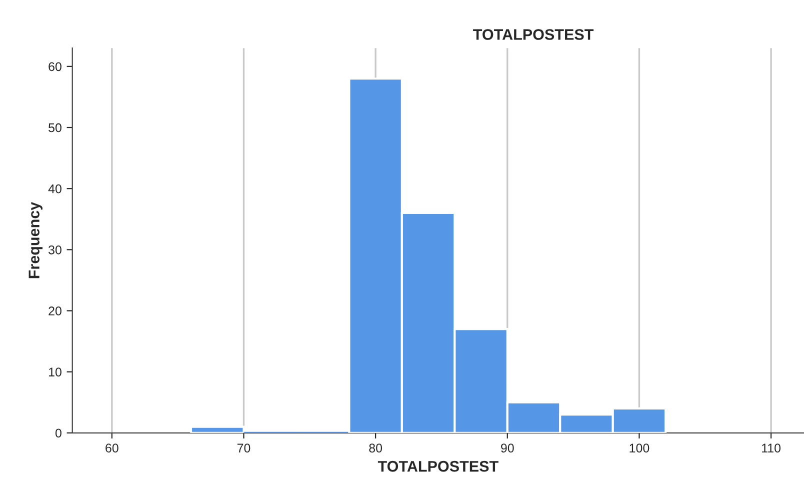 This screenshot has height=481, width=804. Describe the element at coordinates (640, 448) in the screenshot. I see `x-tick-label: 100` at that location.